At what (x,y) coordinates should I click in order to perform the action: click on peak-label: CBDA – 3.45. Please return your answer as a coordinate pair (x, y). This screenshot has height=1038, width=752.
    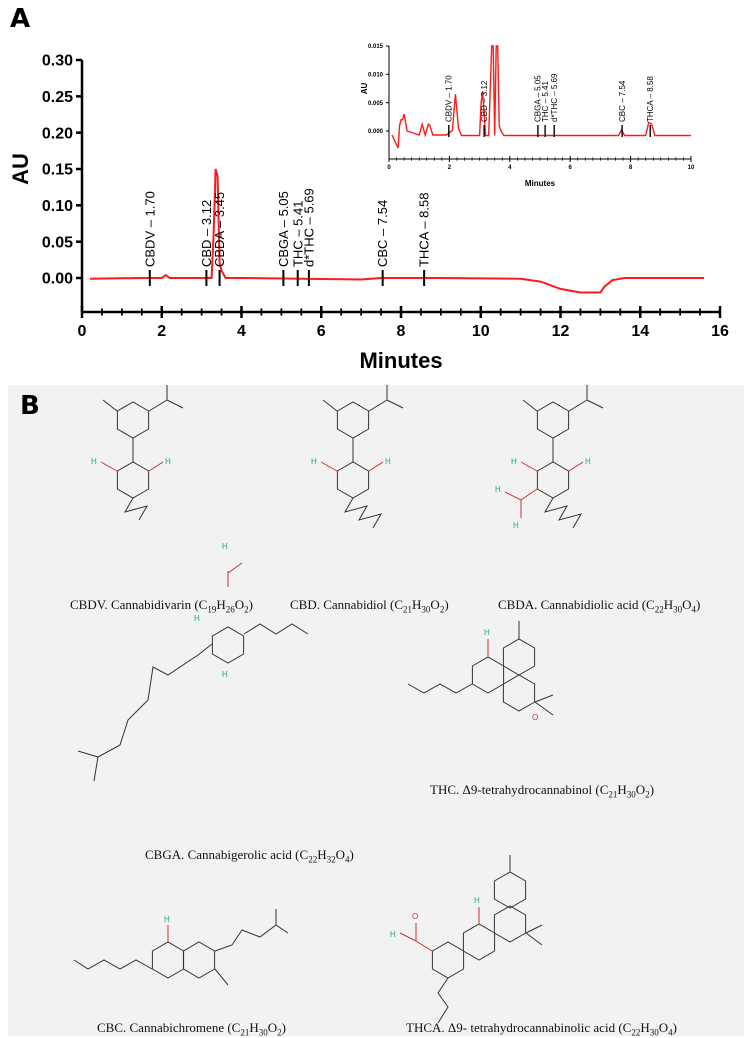
    Looking at the image, I should click on (219, 229).